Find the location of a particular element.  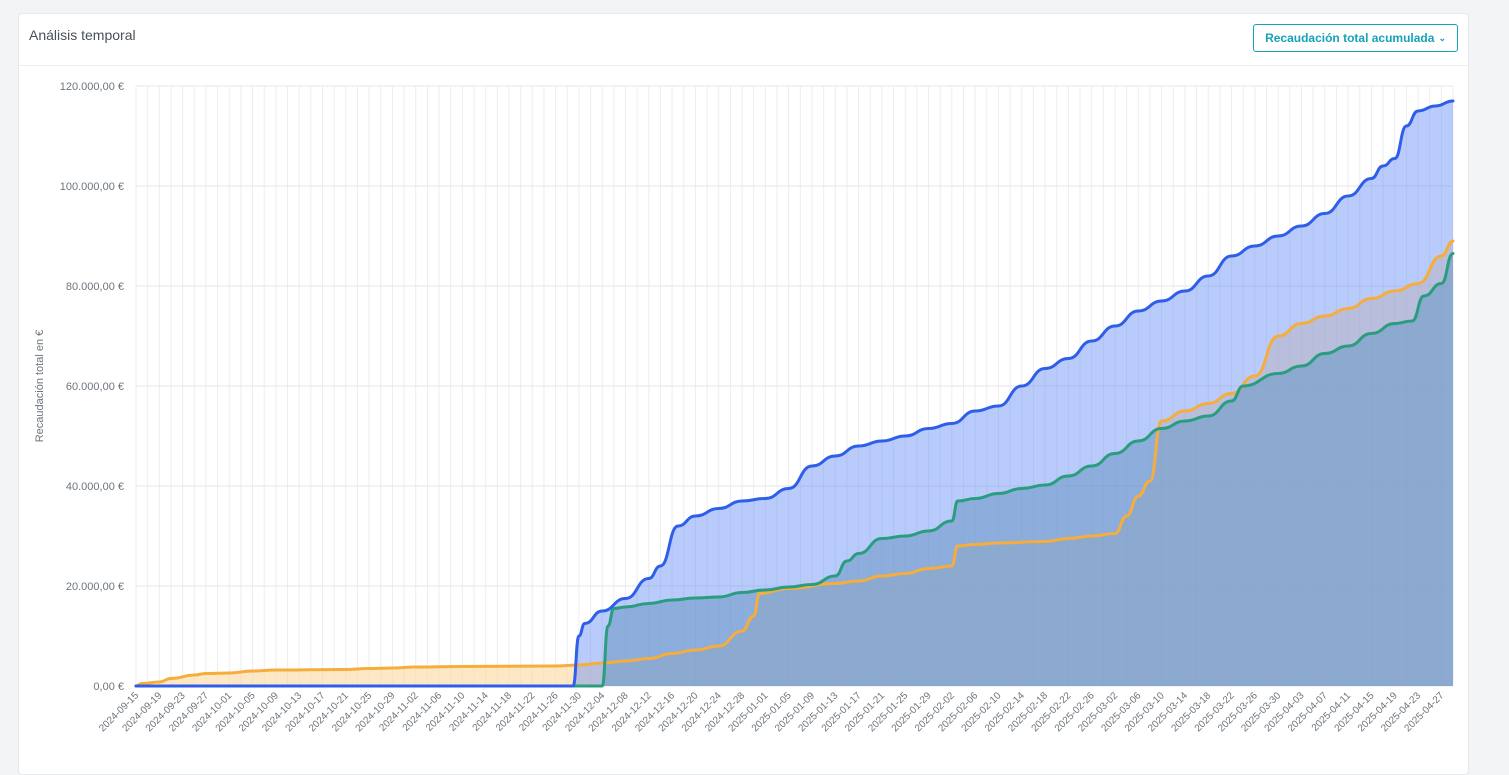

chevron-down-icon: ⌄ is located at coordinates (1442, 37).